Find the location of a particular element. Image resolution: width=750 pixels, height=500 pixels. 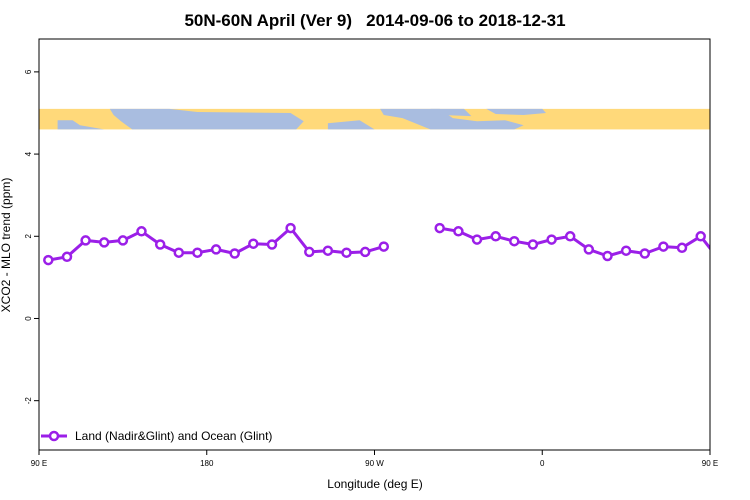

y-tick-label: 6 is located at coordinates (28, 71).